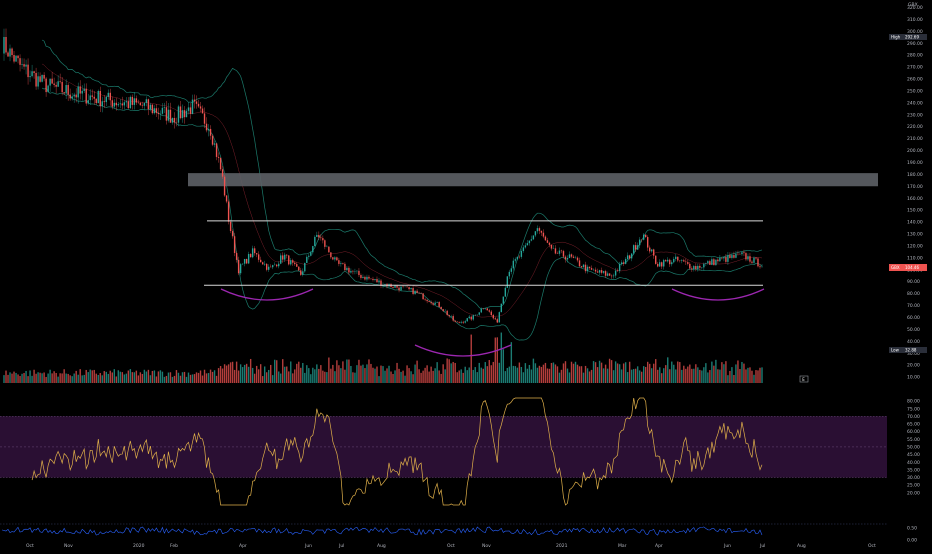  What do you see at coordinates (895, 350) in the screenshot?
I see `low-tag-label: Low` at bounding box center [895, 350].